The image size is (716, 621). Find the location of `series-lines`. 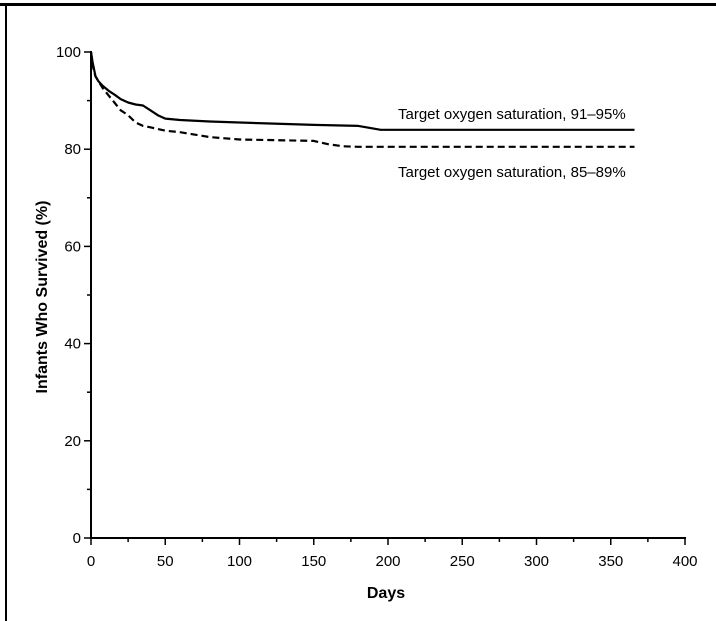

series-lines is located at coordinates (362, 99).